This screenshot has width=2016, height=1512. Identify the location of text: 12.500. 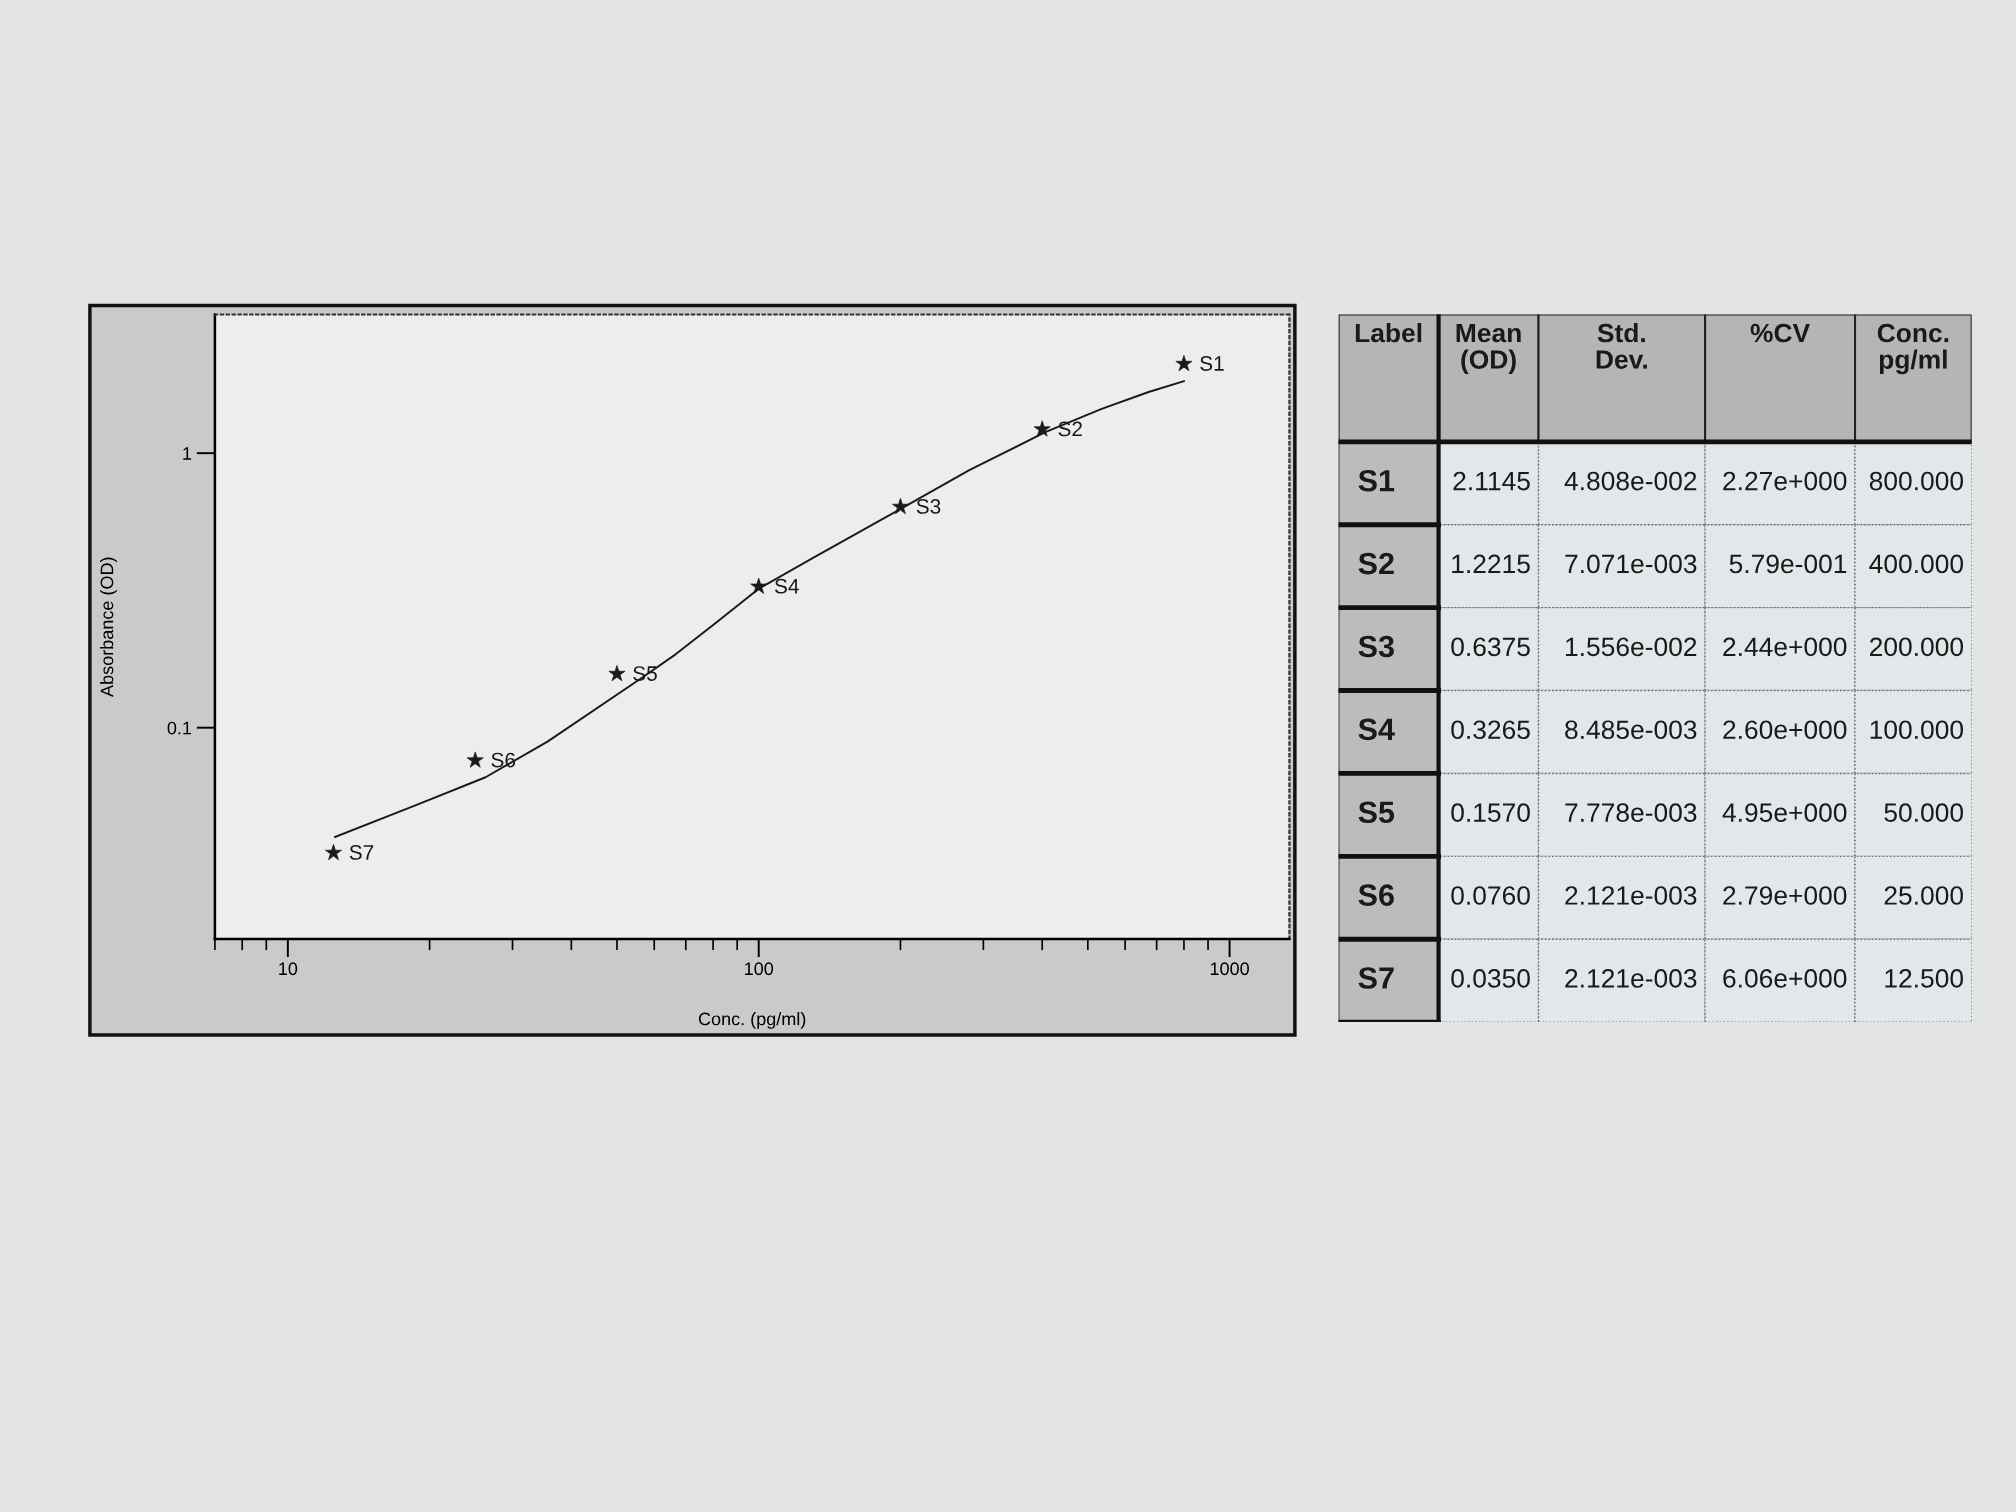
(1924, 978).